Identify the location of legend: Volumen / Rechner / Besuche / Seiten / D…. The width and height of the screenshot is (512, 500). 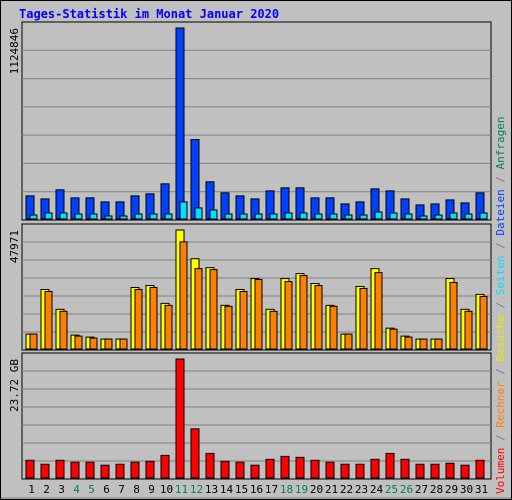
(500, 305).